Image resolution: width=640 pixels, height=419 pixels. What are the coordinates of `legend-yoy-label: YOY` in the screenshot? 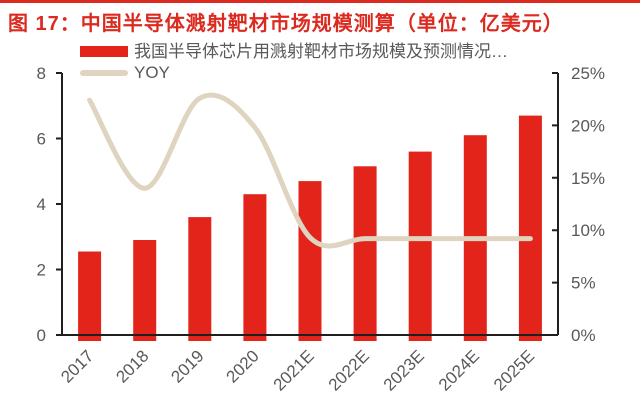 It's located at (152, 72).